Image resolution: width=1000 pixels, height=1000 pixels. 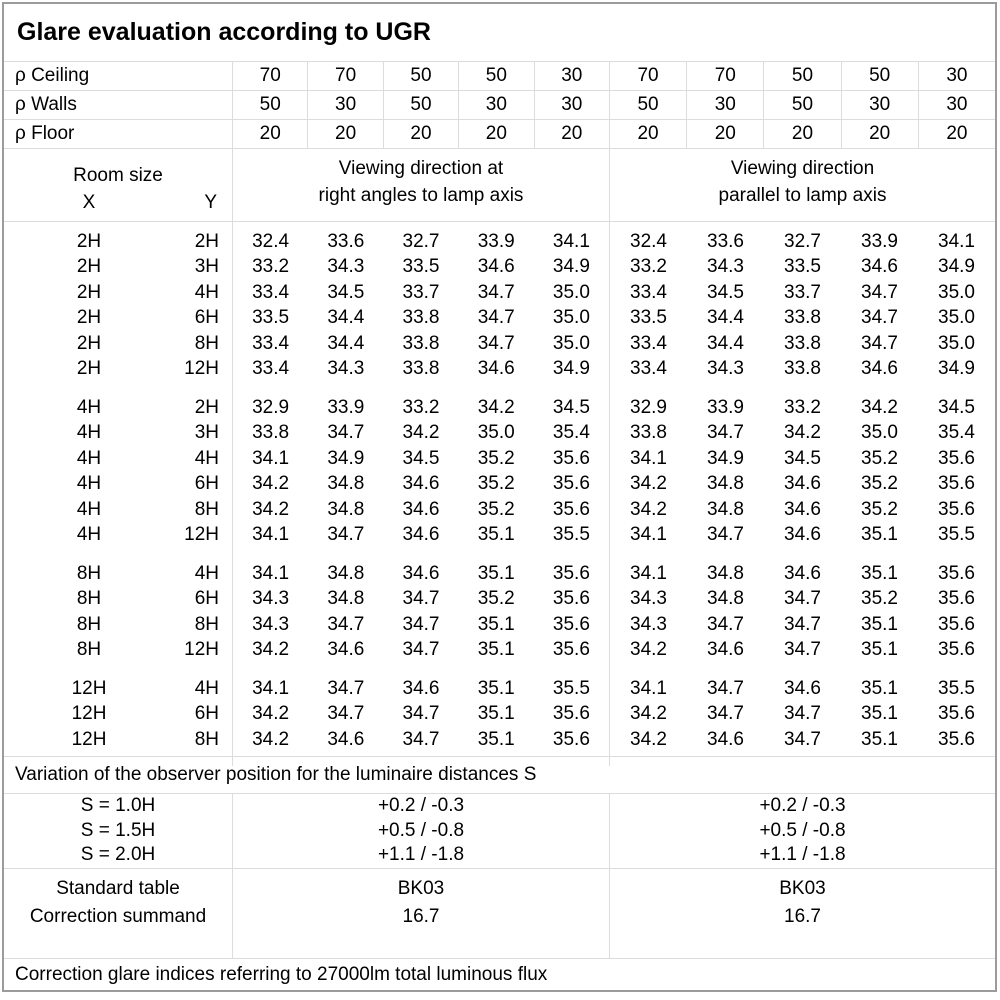 What do you see at coordinates (118, 689) in the screenshot?
I see `table-row: 12H 4H` at bounding box center [118, 689].